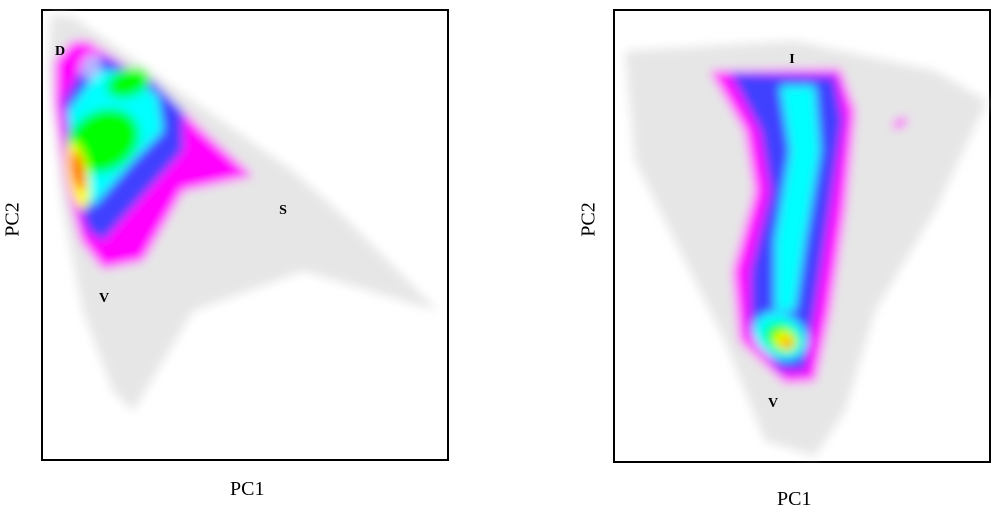 The width and height of the screenshot is (1000, 516). Describe the element at coordinates (773, 403) in the screenshot. I see `right-label-V: V` at that location.